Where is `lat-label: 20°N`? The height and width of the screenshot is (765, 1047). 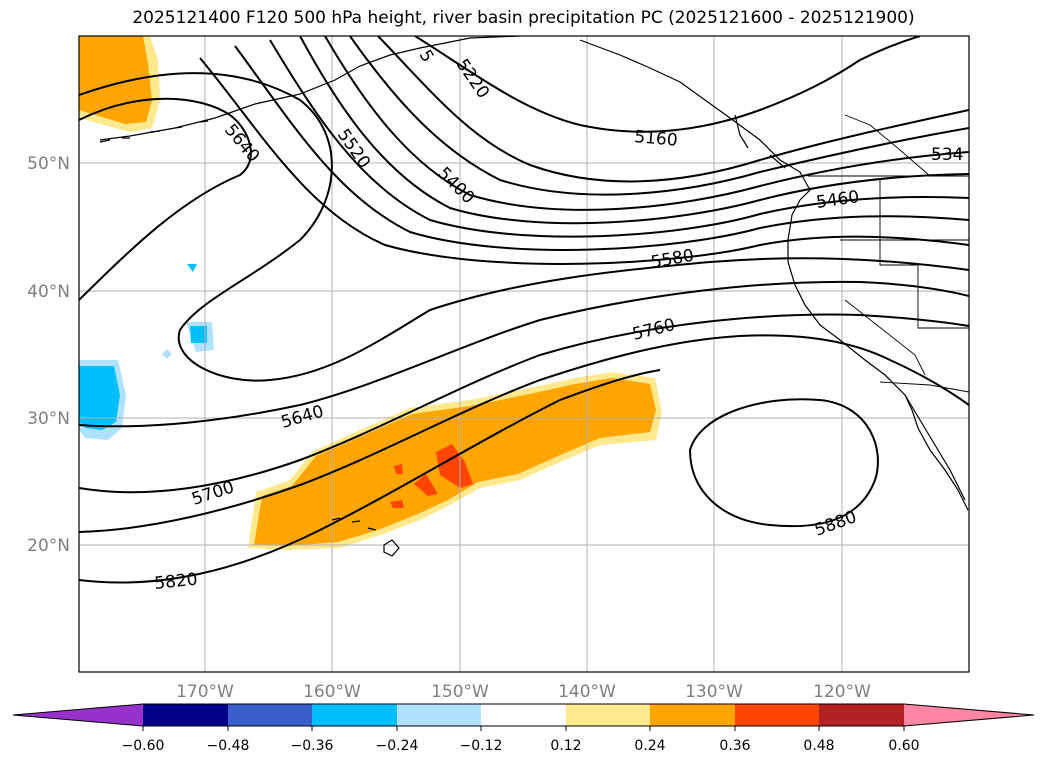
lat-label: 20°N is located at coordinates (48, 546).